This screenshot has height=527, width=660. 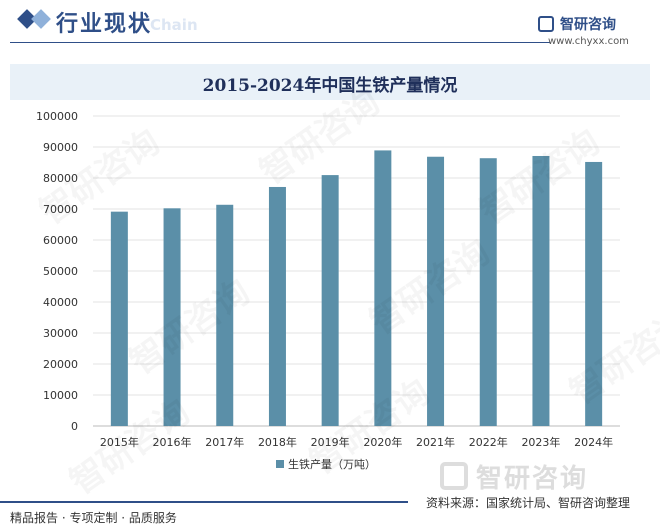 What do you see at coordinates (330, 24) in the screenshot?
I see `header: 行业现状 Chain 智研咨询 www.chyxx.com` at bounding box center [330, 24].